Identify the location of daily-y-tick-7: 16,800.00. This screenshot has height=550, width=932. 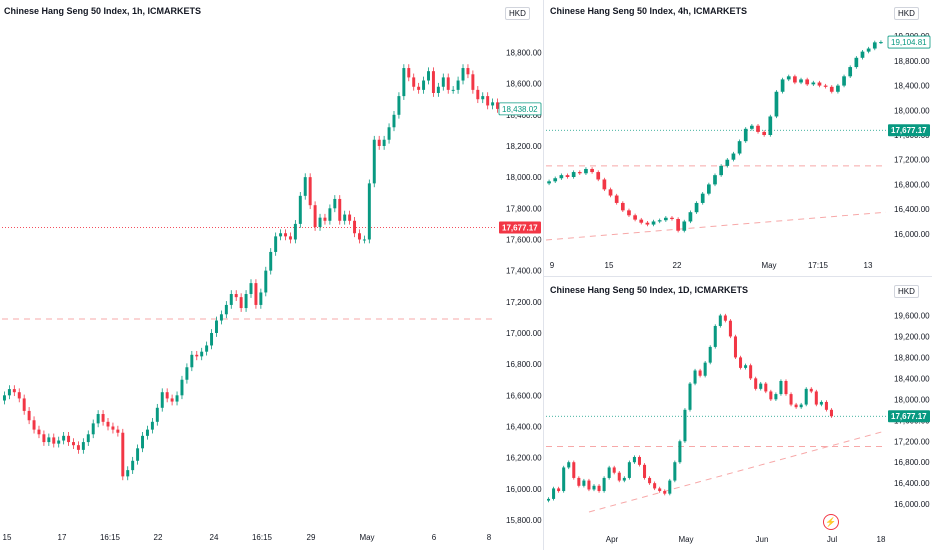
(912, 462).